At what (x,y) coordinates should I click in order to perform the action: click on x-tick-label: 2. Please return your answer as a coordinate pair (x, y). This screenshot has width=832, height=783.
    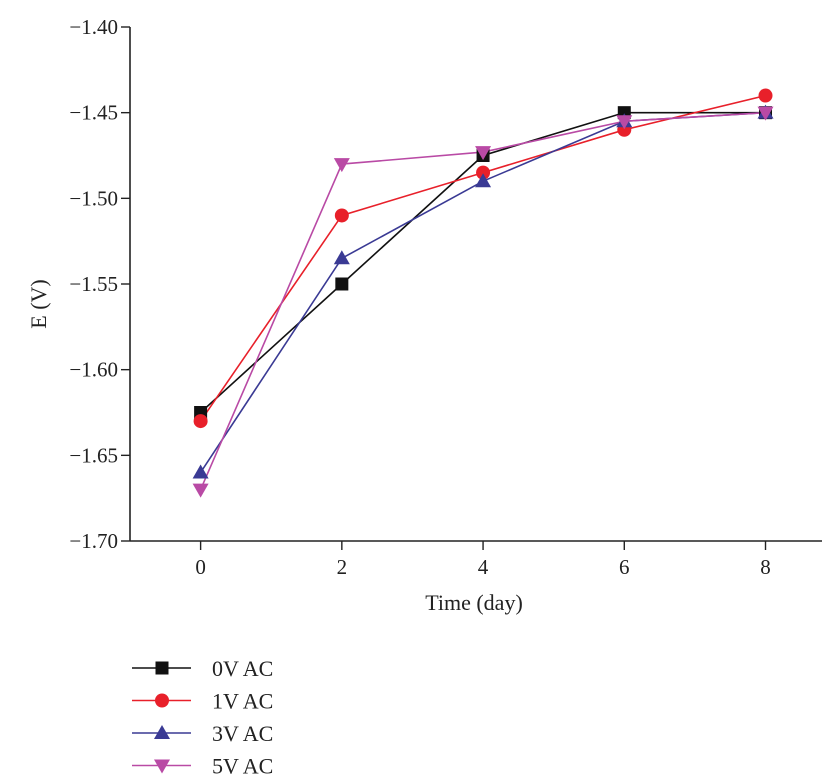
    Looking at the image, I should click on (342, 567).